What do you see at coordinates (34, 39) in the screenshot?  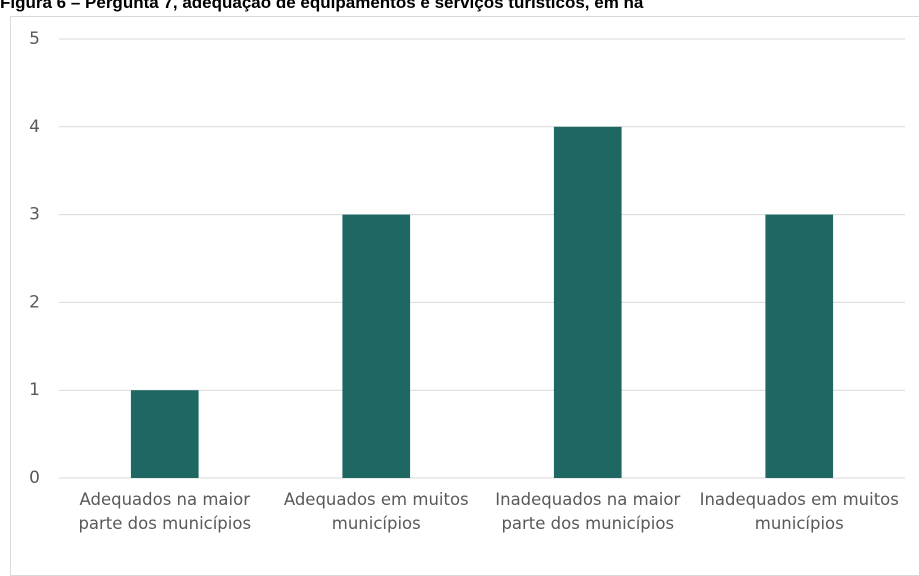 I see `y-tick-label: 5` at bounding box center [34, 39].